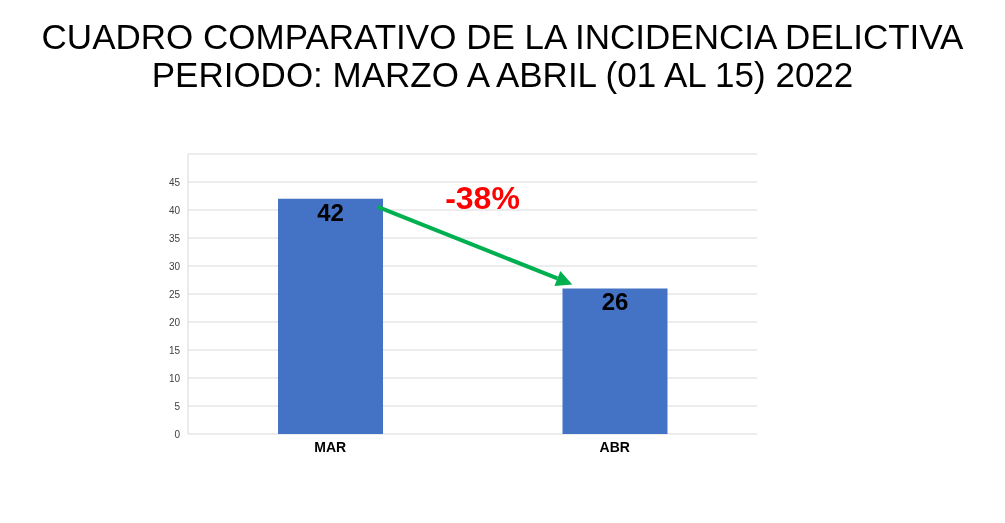 This screenshot has width=1005, height=523. I want to click on y-tick-label: 15, so click(174, 350).